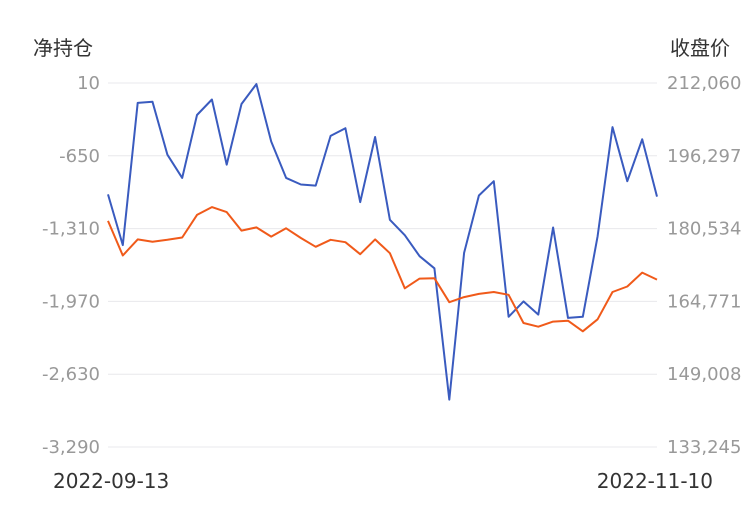 The height and width of the screenshot is (510, 750). Describe the element at coordinates (71, 374) in the screenshot. I see `left-tick-label: -2,630` at that location.